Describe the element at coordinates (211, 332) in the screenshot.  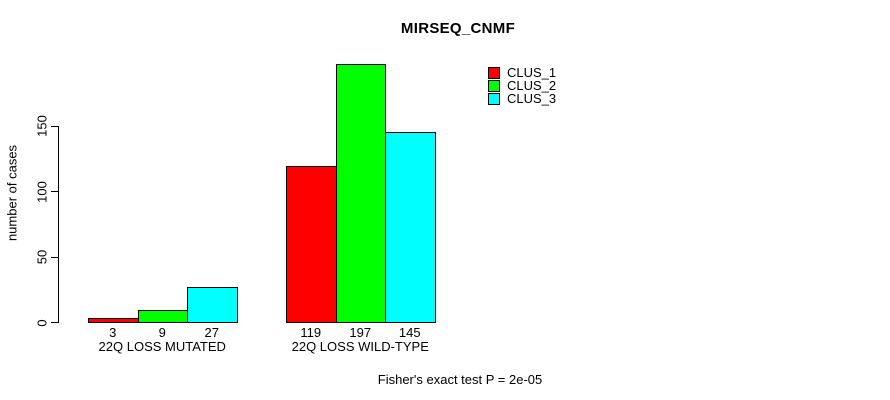
I see `bar-value-label: 27` at that location.